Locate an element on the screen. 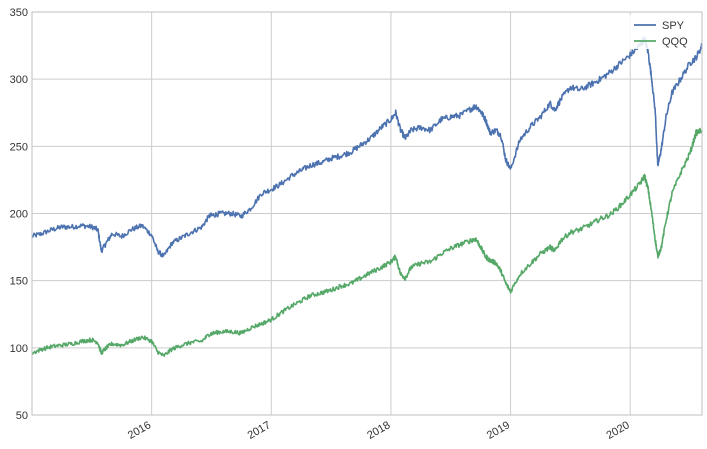 The height and width of the screenshot is (449, 707). y-tick-label: 350 is located at coordinates (19, 13).